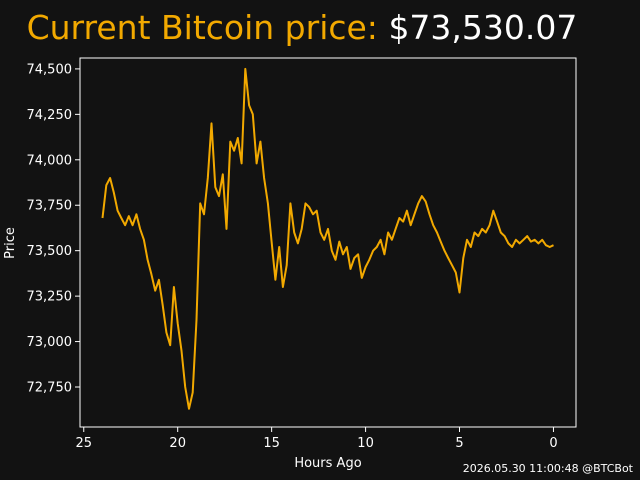  What do you see at coordinates (83, 443) in the screenshot?
I see `x-tick-label: 25` at bounding box center [83, 443].